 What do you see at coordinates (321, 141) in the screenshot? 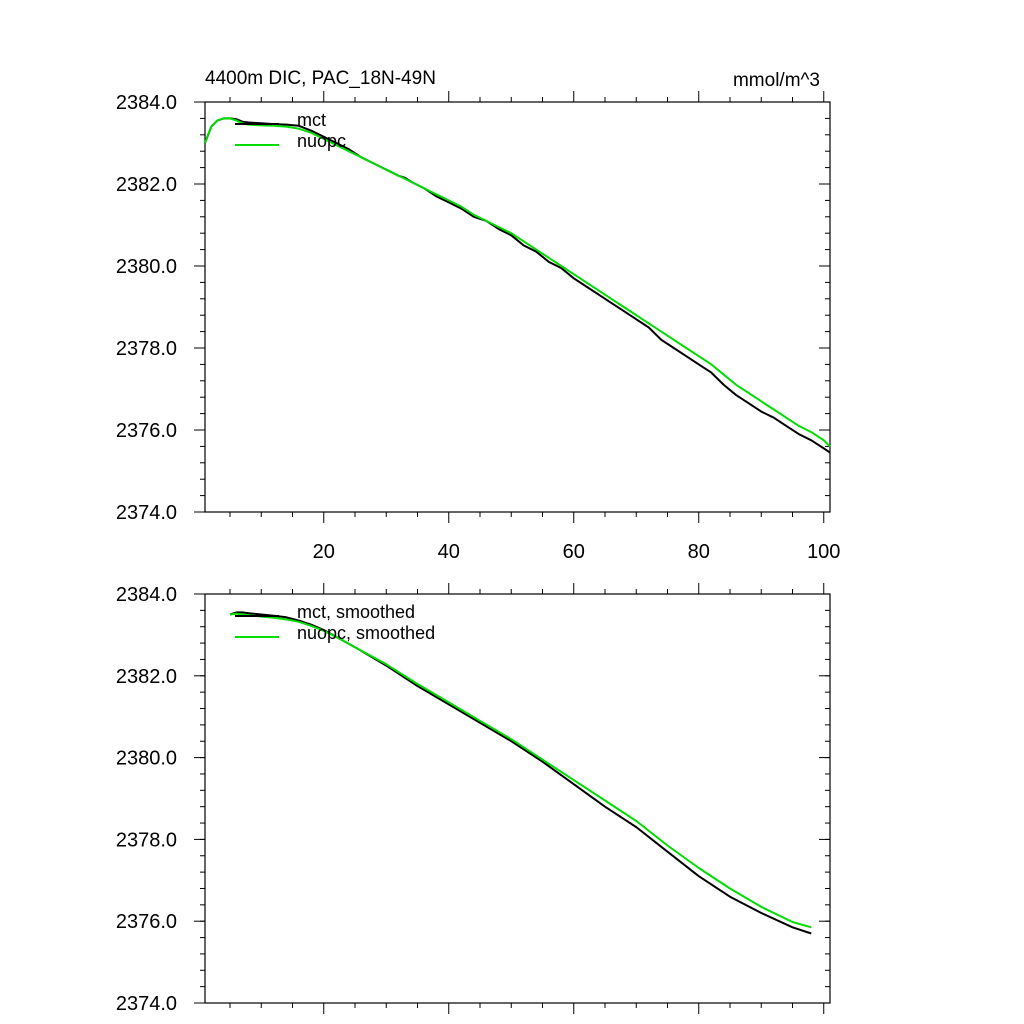
I see `legend-label: nuopc` at bounding box center [321, 141].